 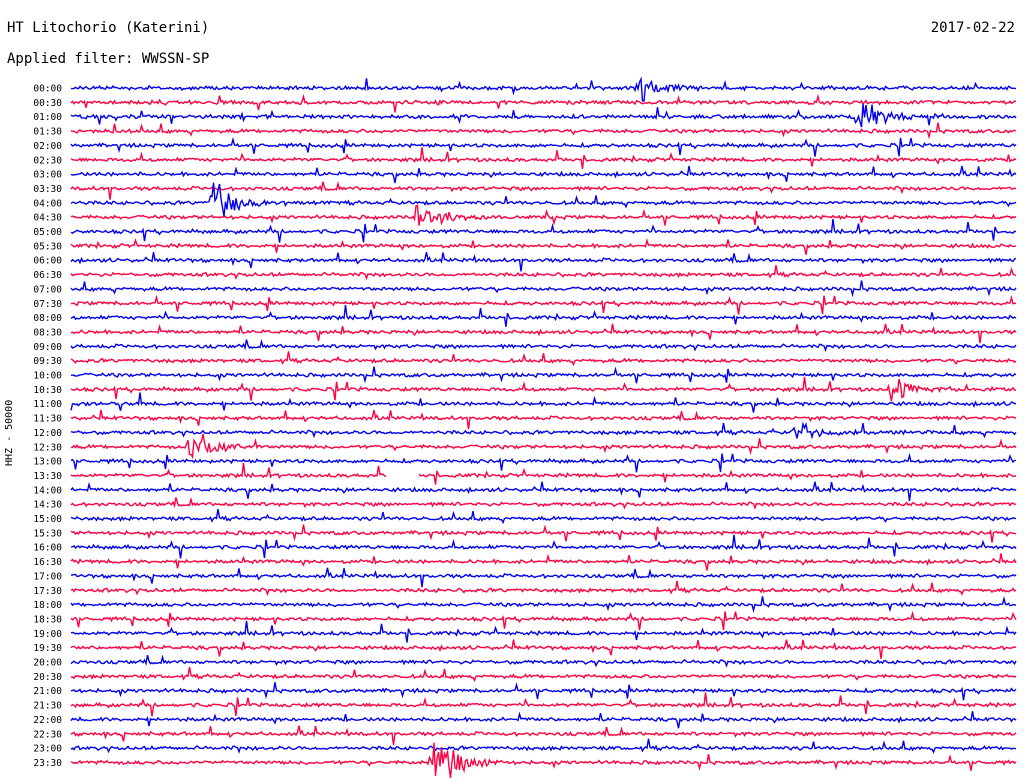 What do you see at coordinates (47, 246) in the screenshot?
I see `row-time-label: 05:30` at bounding box center [47, 246].